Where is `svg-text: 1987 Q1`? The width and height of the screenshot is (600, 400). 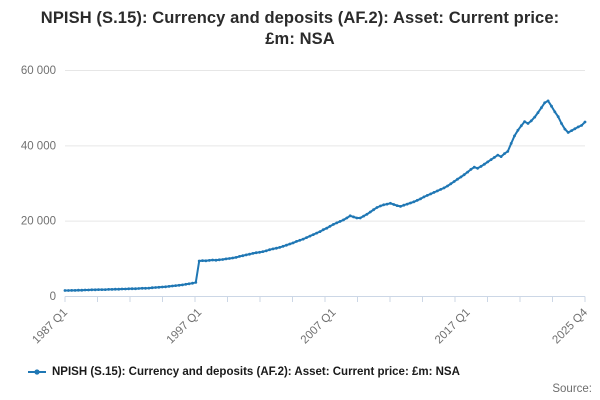 svg-text: 1987 Q1 is located at coordinates (50, 327).